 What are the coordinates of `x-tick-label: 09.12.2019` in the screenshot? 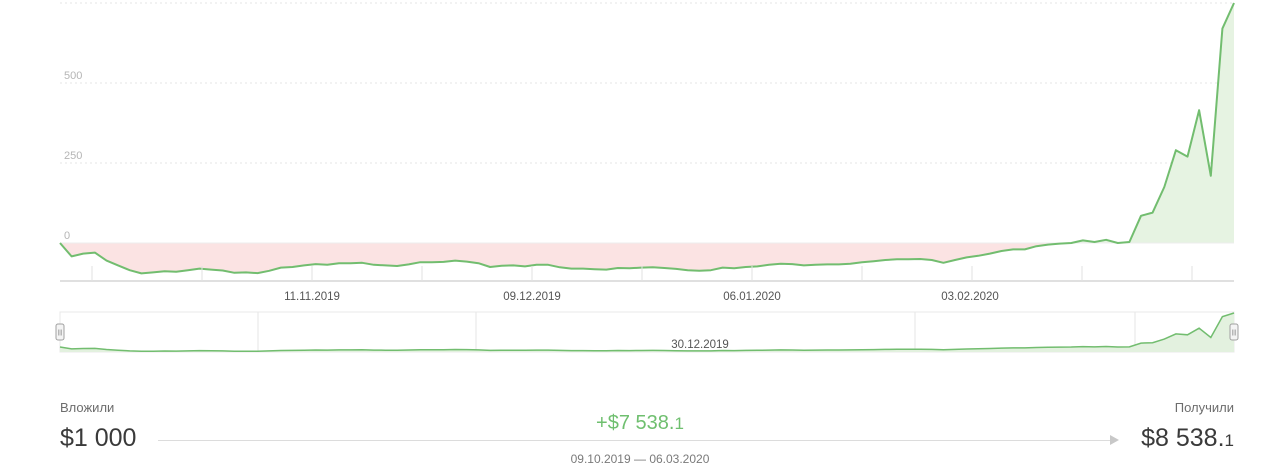 It's located at (532, 297).